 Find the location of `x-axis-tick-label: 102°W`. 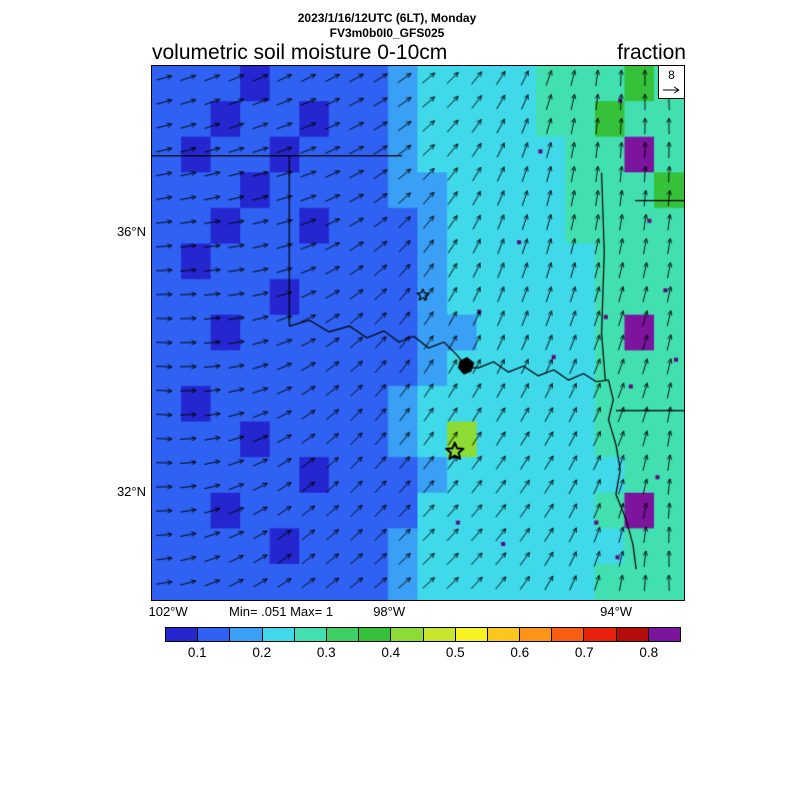

x-axis-tick-label: 102°W is located at coordinates (168, 611).